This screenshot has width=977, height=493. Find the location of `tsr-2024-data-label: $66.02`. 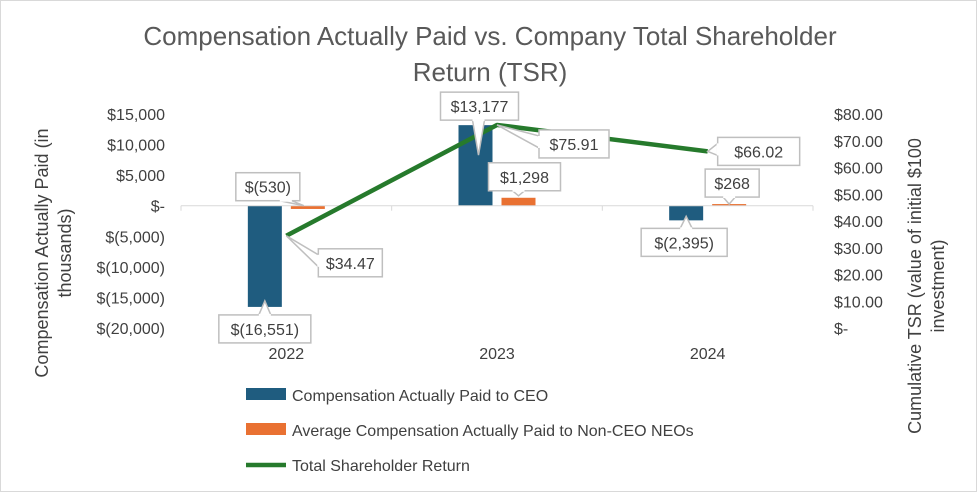

tsr-2024-data-label: $66.02 is located at coordinates (758, 152).